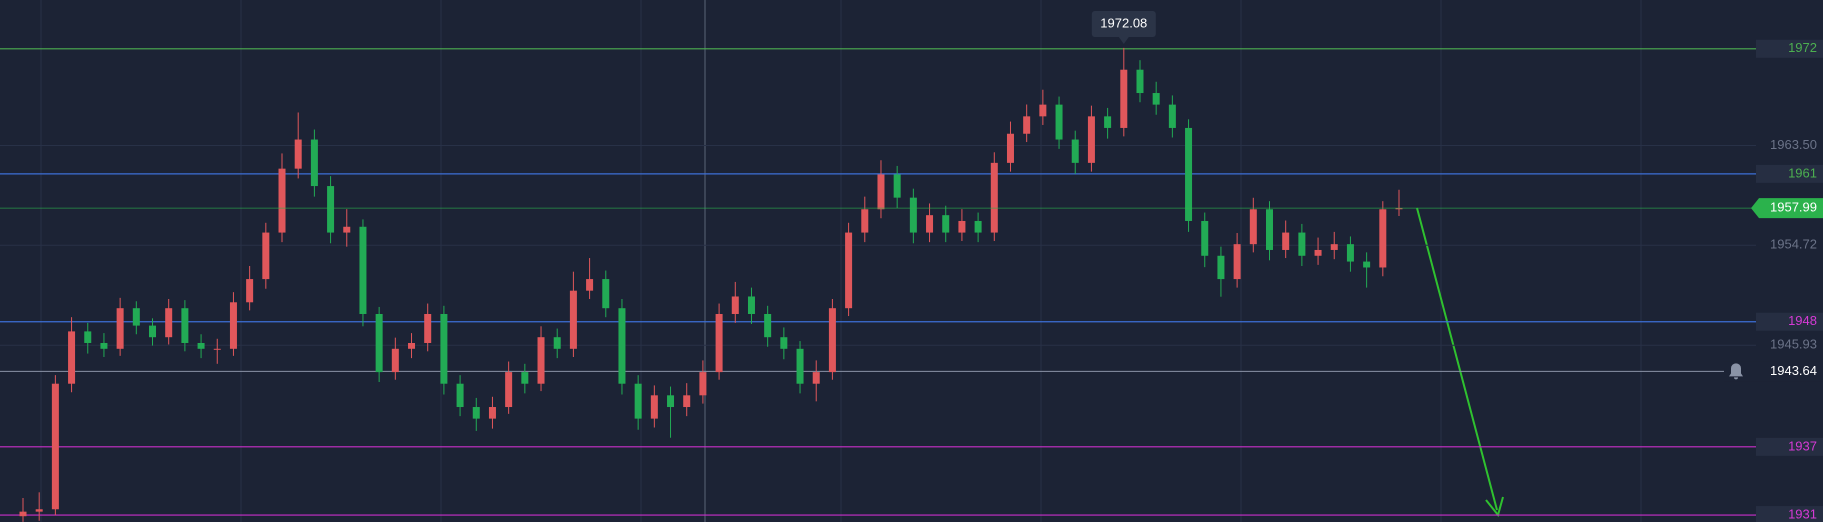 This screenshot has width=1823, height=522. Describe the element at coordinates (1793, 207) in the screenshot. I see `last-price-label: 1957.99` at that location.